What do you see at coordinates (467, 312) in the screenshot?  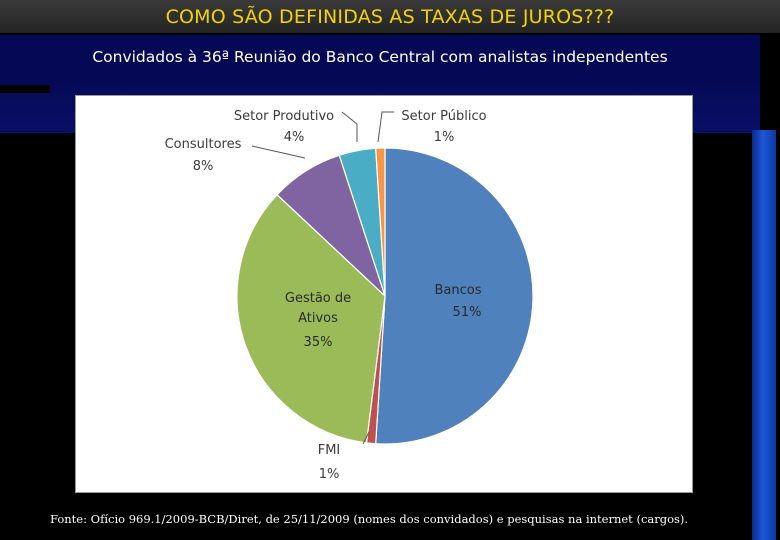 I see `slice-value-label: 51%` at bounding box center [467, 312].